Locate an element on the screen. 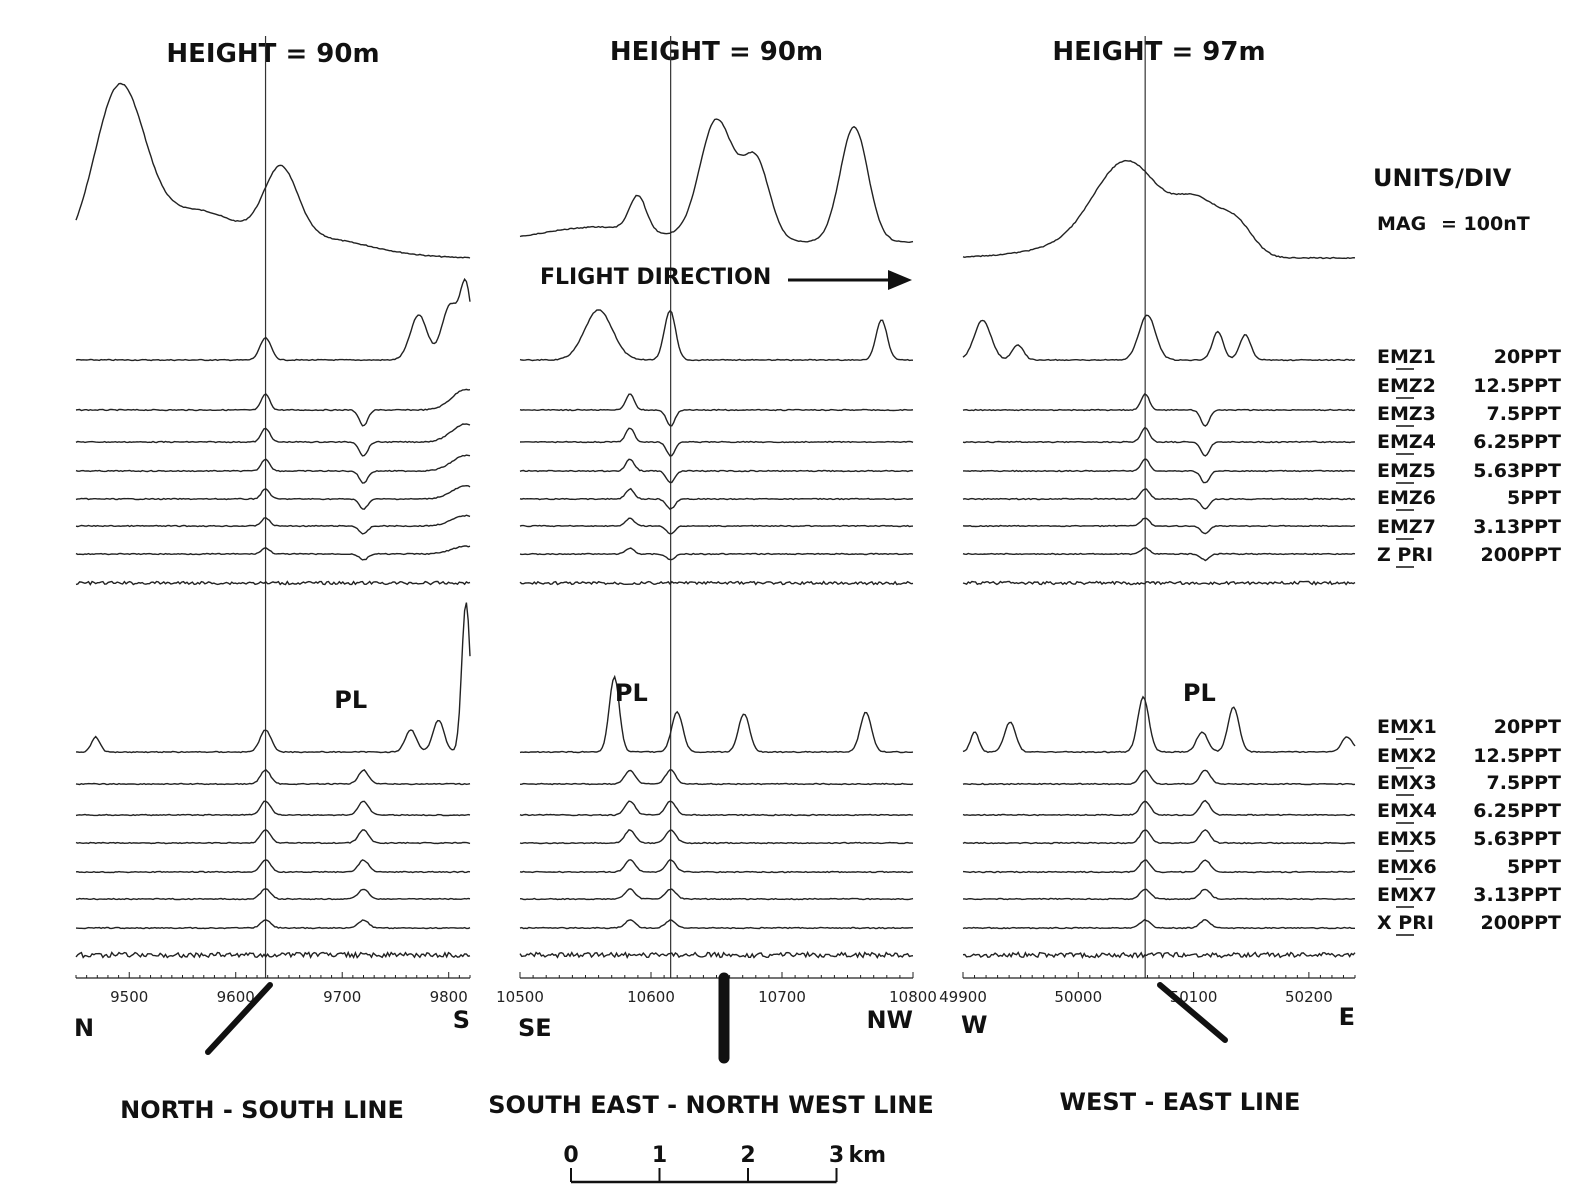 Image resolution: width=1593 pixels, height=1200 pixels. x-tick-label: 50000 is located at coordinates (1078, 997).